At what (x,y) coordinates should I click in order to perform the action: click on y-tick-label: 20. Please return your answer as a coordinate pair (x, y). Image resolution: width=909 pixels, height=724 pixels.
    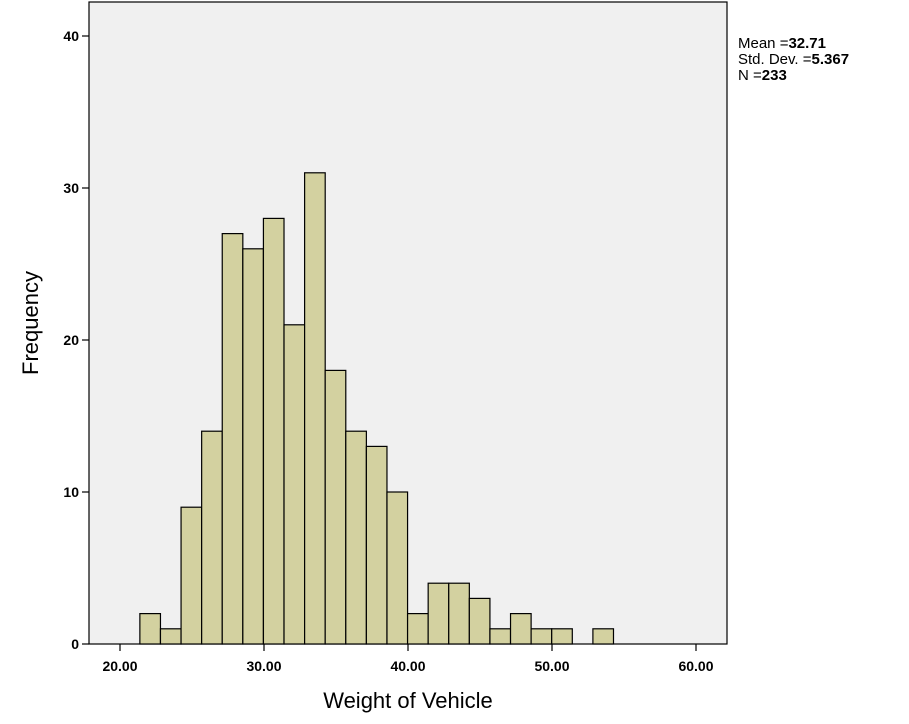
    Looking at the image, I should click on (71, 340).